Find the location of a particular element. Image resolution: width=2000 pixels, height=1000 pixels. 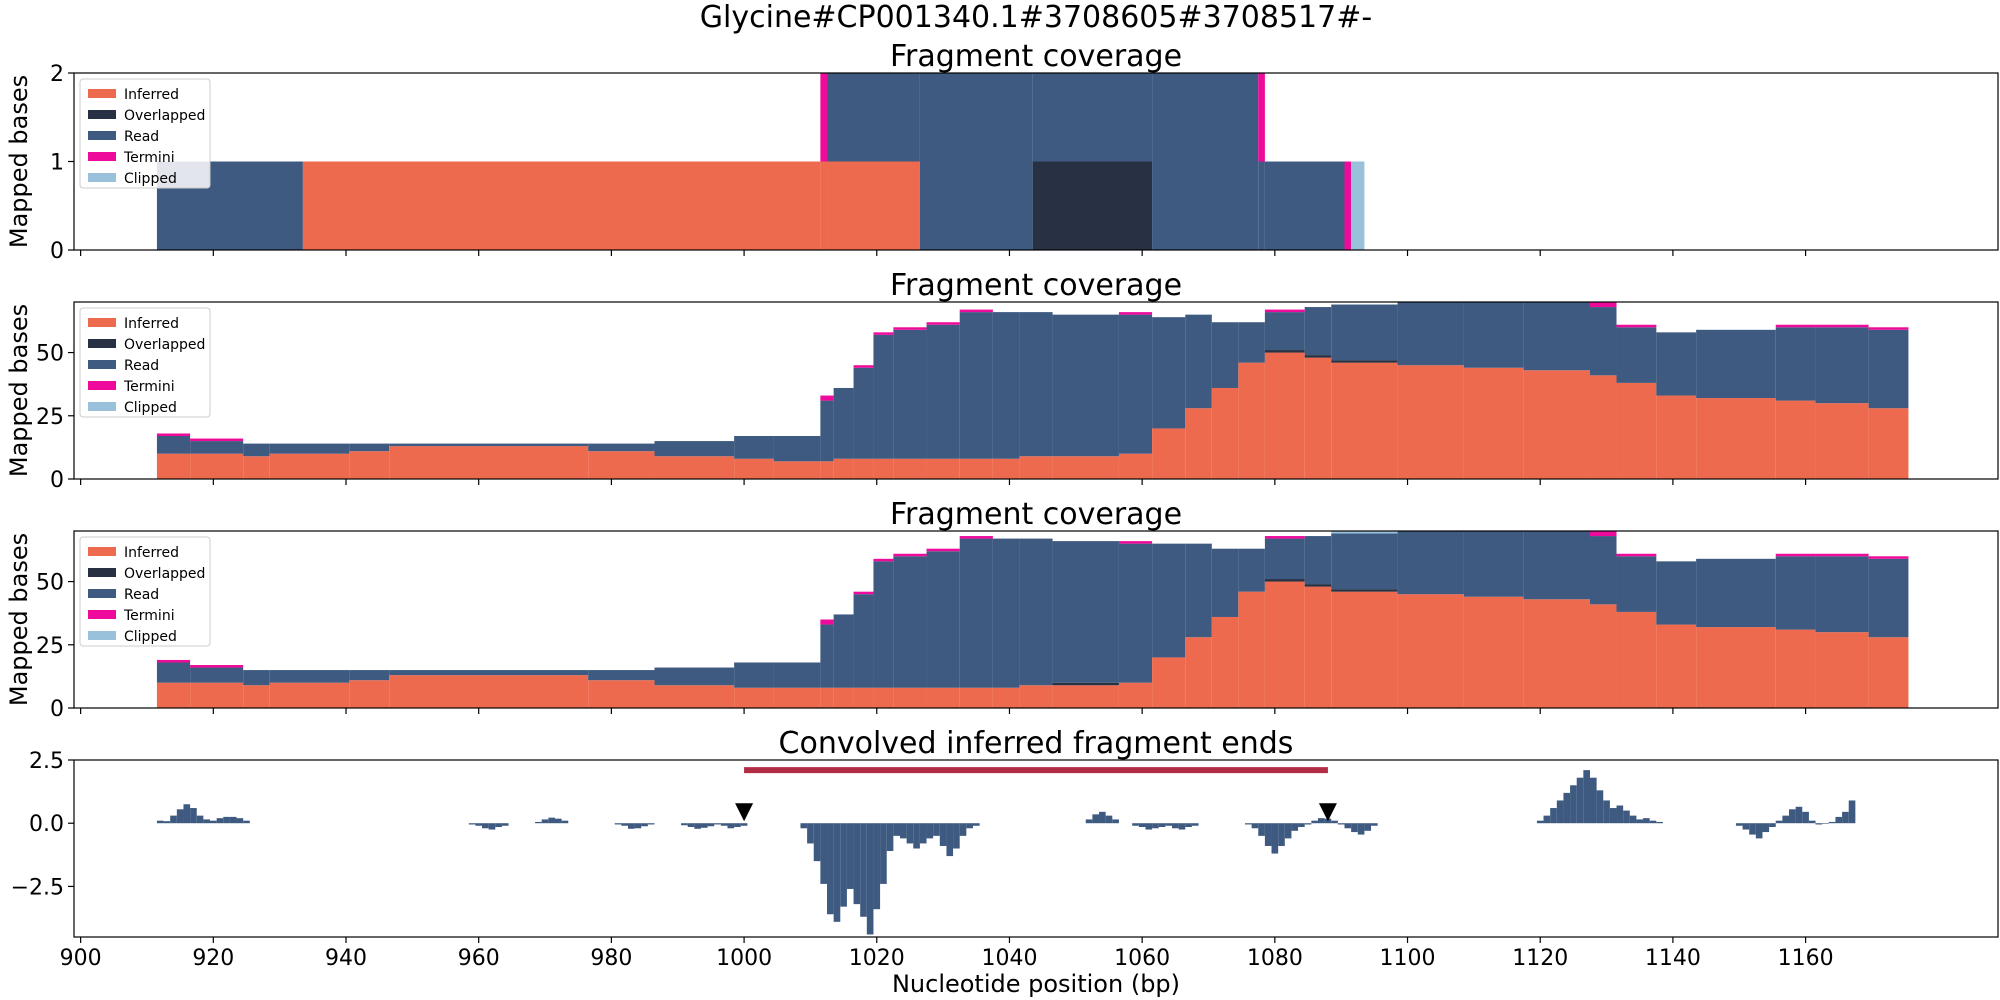

y-tick-label: 0 is located at coordinates (57, 251).